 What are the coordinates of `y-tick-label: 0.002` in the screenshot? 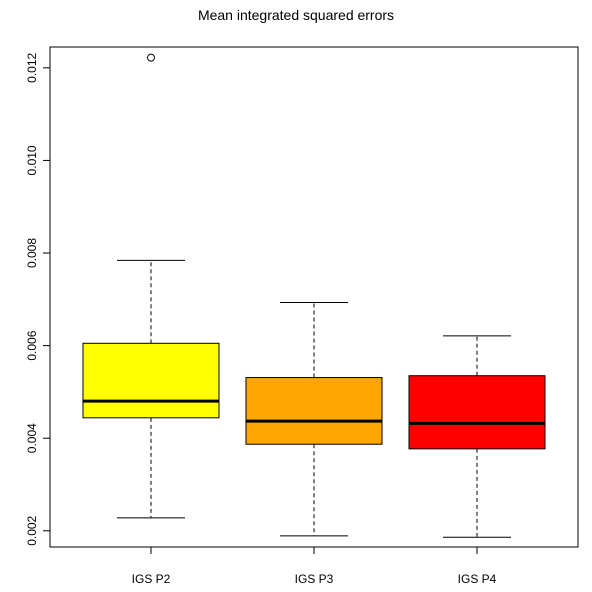 It's located at (32, 530).